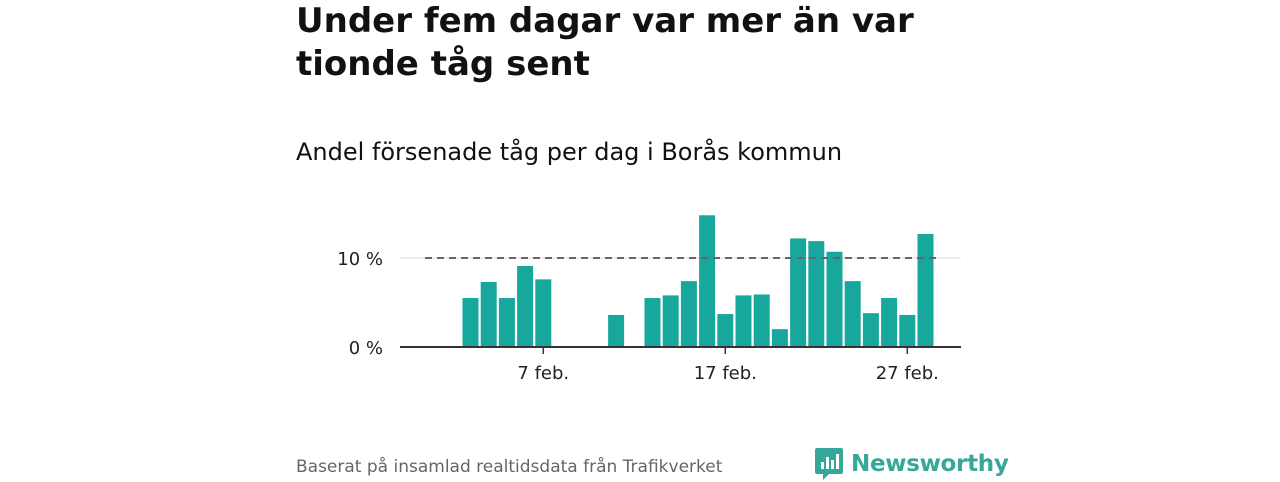  What do you see at coordinates (829, 464) in the screenshot?
I see `newsworthy-logo-icon` at bounding box center [829, 464].